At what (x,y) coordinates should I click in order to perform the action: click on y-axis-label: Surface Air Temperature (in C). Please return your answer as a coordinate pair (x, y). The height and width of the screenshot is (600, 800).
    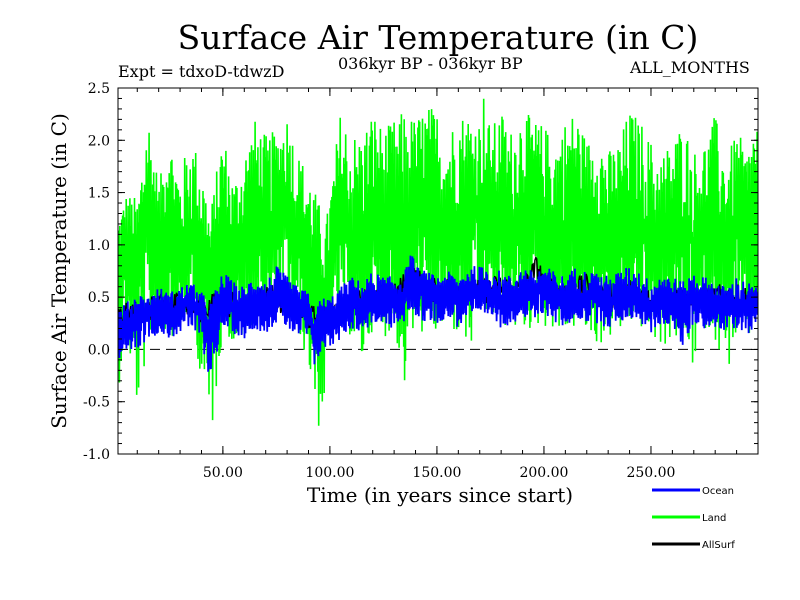
    Looking at the image, I should click on (59, 271).